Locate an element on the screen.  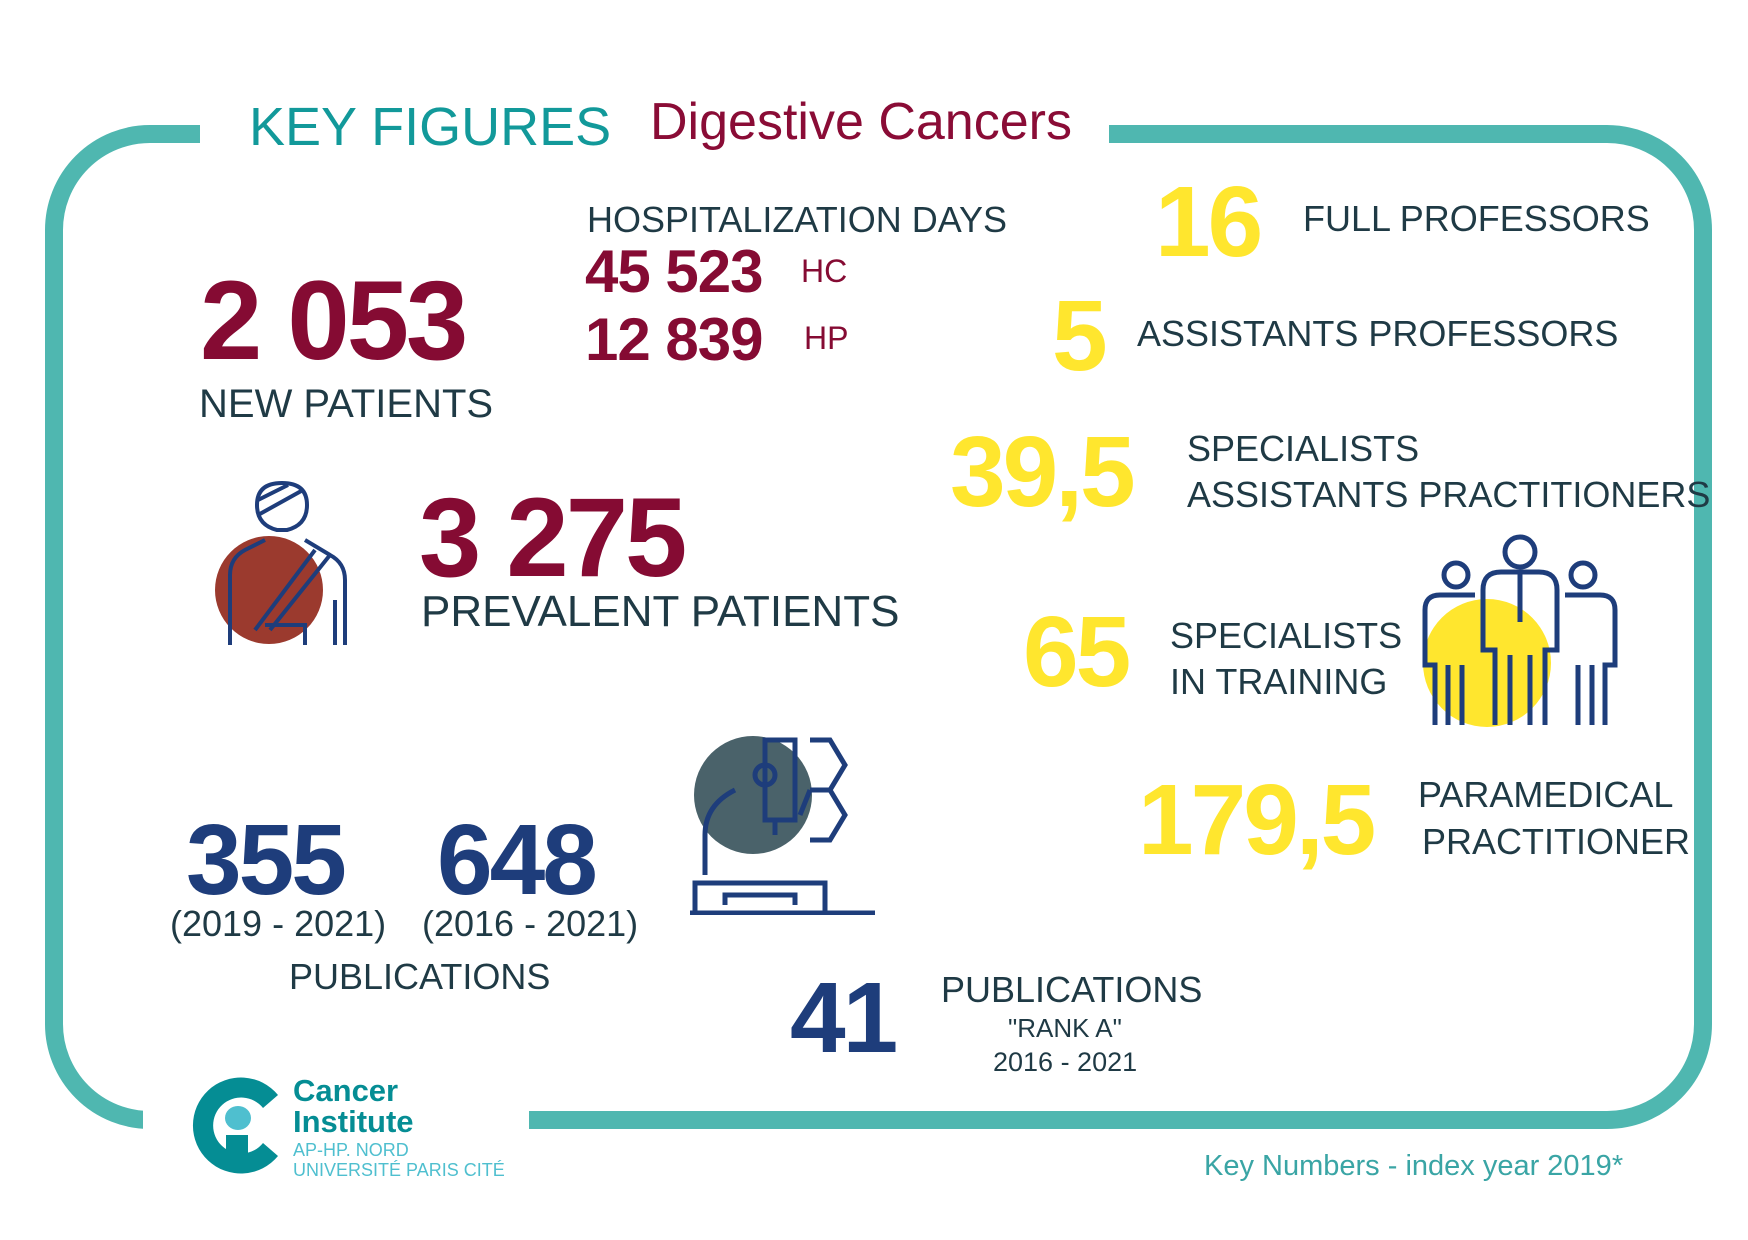
patient-icon is located at coordinates (281, 562).